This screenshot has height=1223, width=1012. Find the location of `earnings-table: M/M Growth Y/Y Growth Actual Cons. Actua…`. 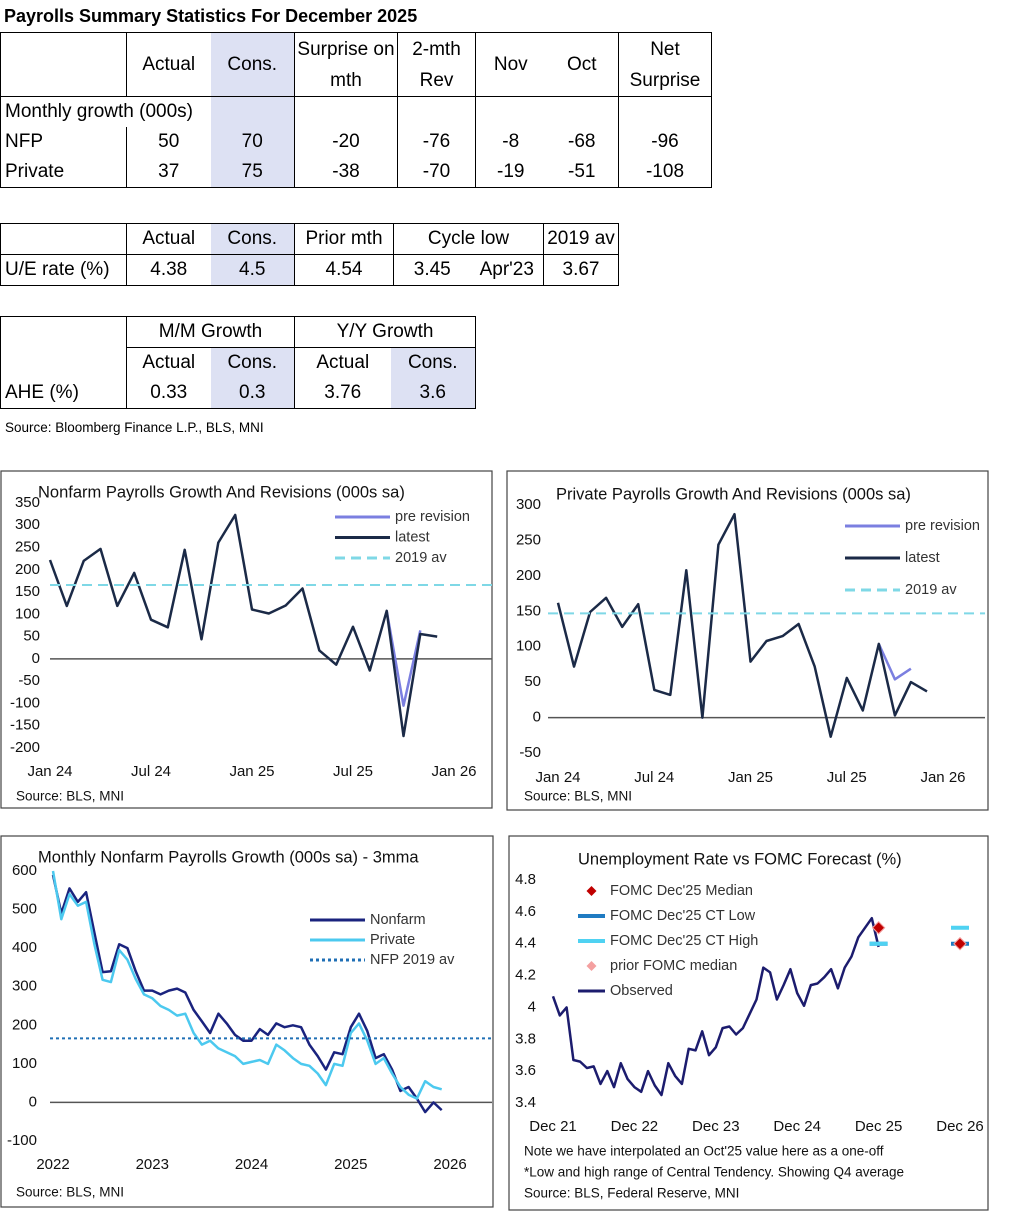

earnings-table: M/M Growth Y/Y Growth Actual Cons. Actua… is located at coordinates (238, 362).